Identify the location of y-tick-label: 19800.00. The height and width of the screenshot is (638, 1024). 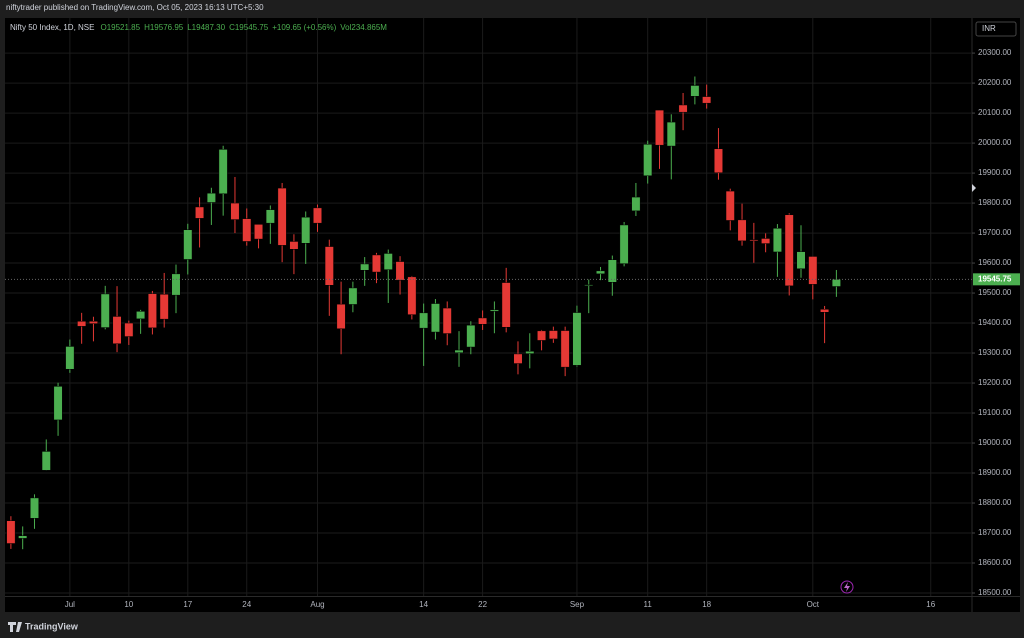
(995, 202).